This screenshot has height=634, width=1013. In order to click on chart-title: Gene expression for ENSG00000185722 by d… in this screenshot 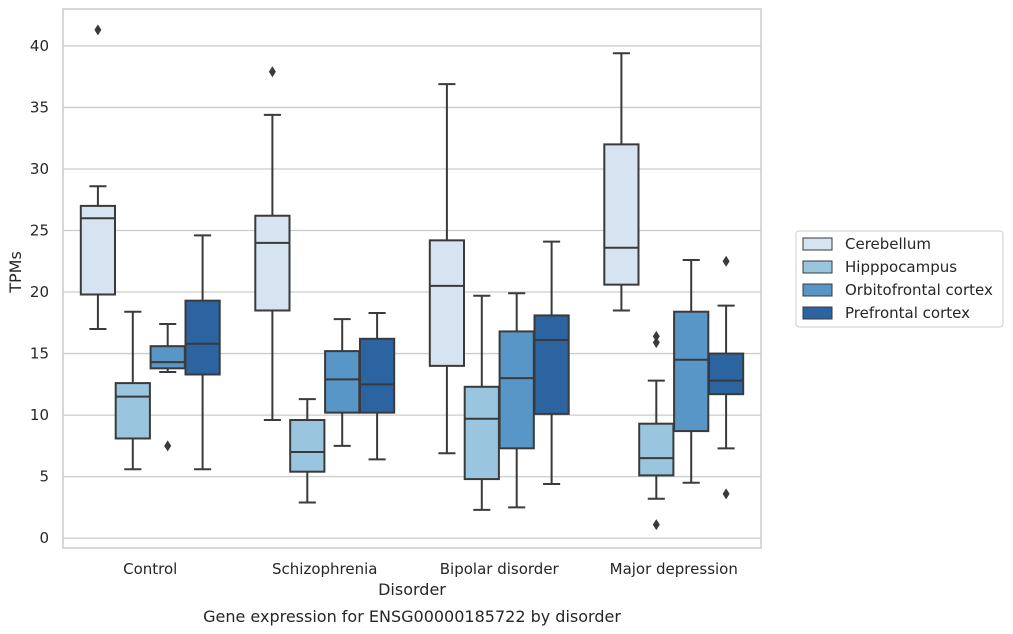, I will do `click(412, 616)`.